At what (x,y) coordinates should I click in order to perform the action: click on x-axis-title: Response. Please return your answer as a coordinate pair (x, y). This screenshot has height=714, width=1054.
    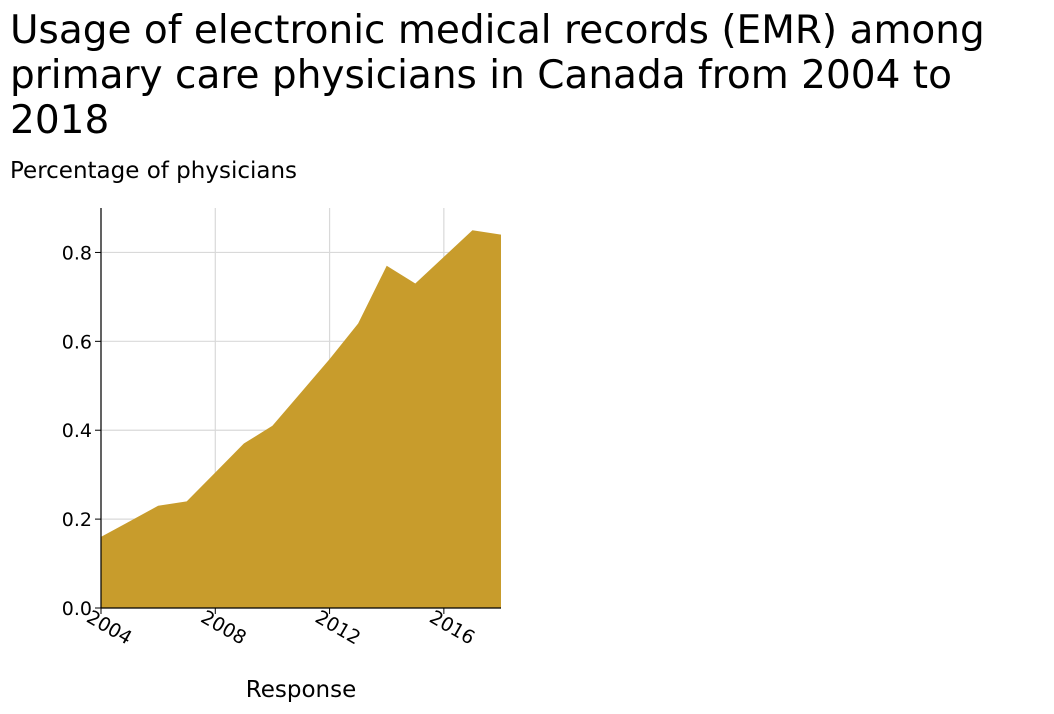
    Looking at the image, I should click on (301, 690).